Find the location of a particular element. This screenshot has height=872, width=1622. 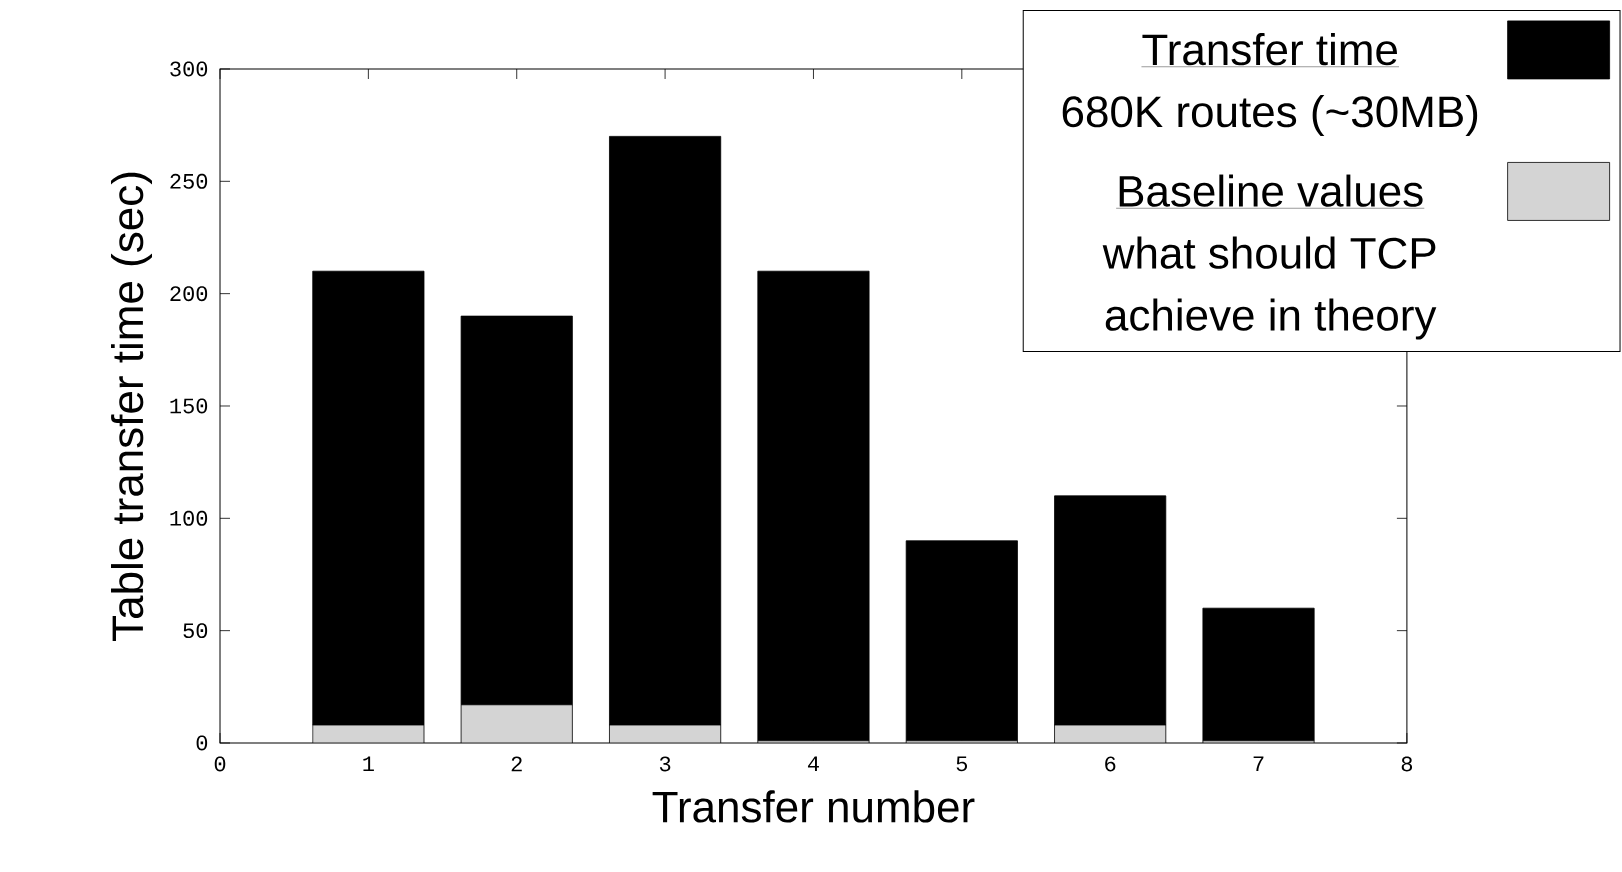

legend-label: Baseline values is located at coordinates (1271, 190).